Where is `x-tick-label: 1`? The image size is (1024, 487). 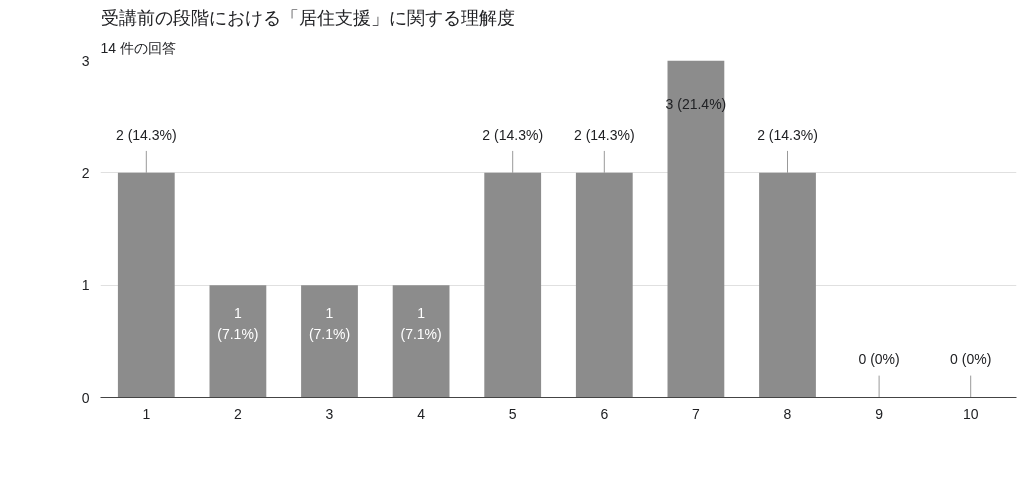 x-tick-label: 1 is located at coordinates (146, 413).